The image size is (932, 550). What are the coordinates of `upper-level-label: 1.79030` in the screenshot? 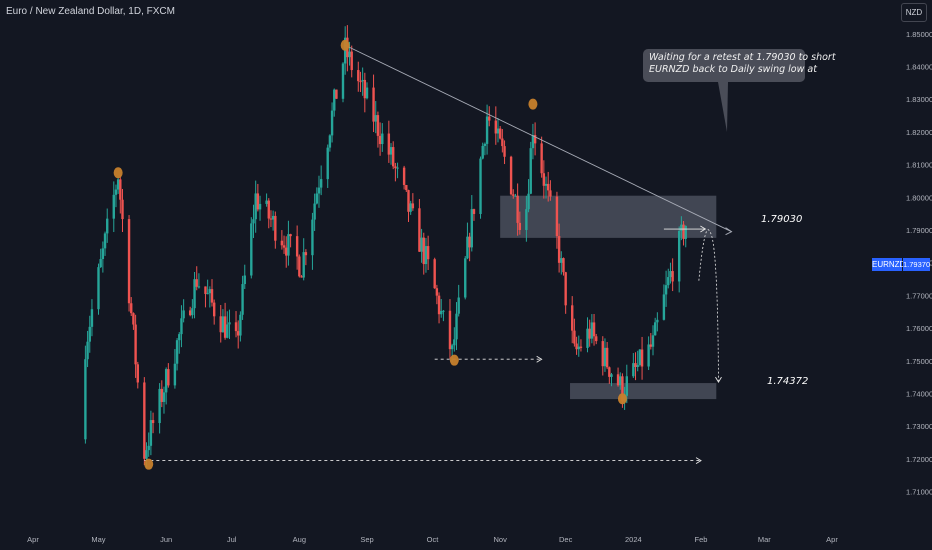 It's located at (782, 219).